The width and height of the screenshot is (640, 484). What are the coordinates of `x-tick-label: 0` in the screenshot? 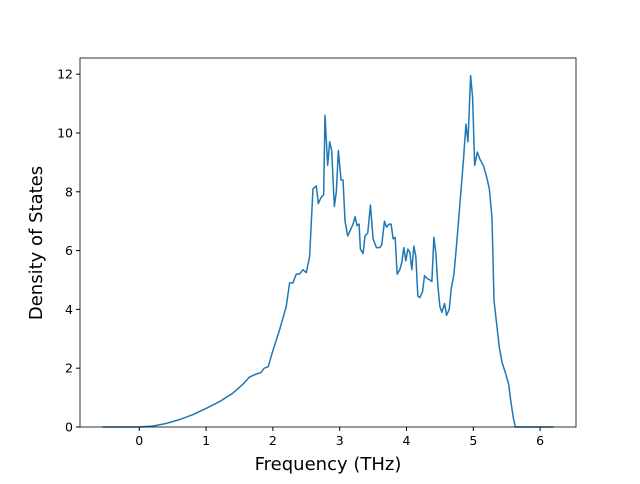 It's located at (139, 440).